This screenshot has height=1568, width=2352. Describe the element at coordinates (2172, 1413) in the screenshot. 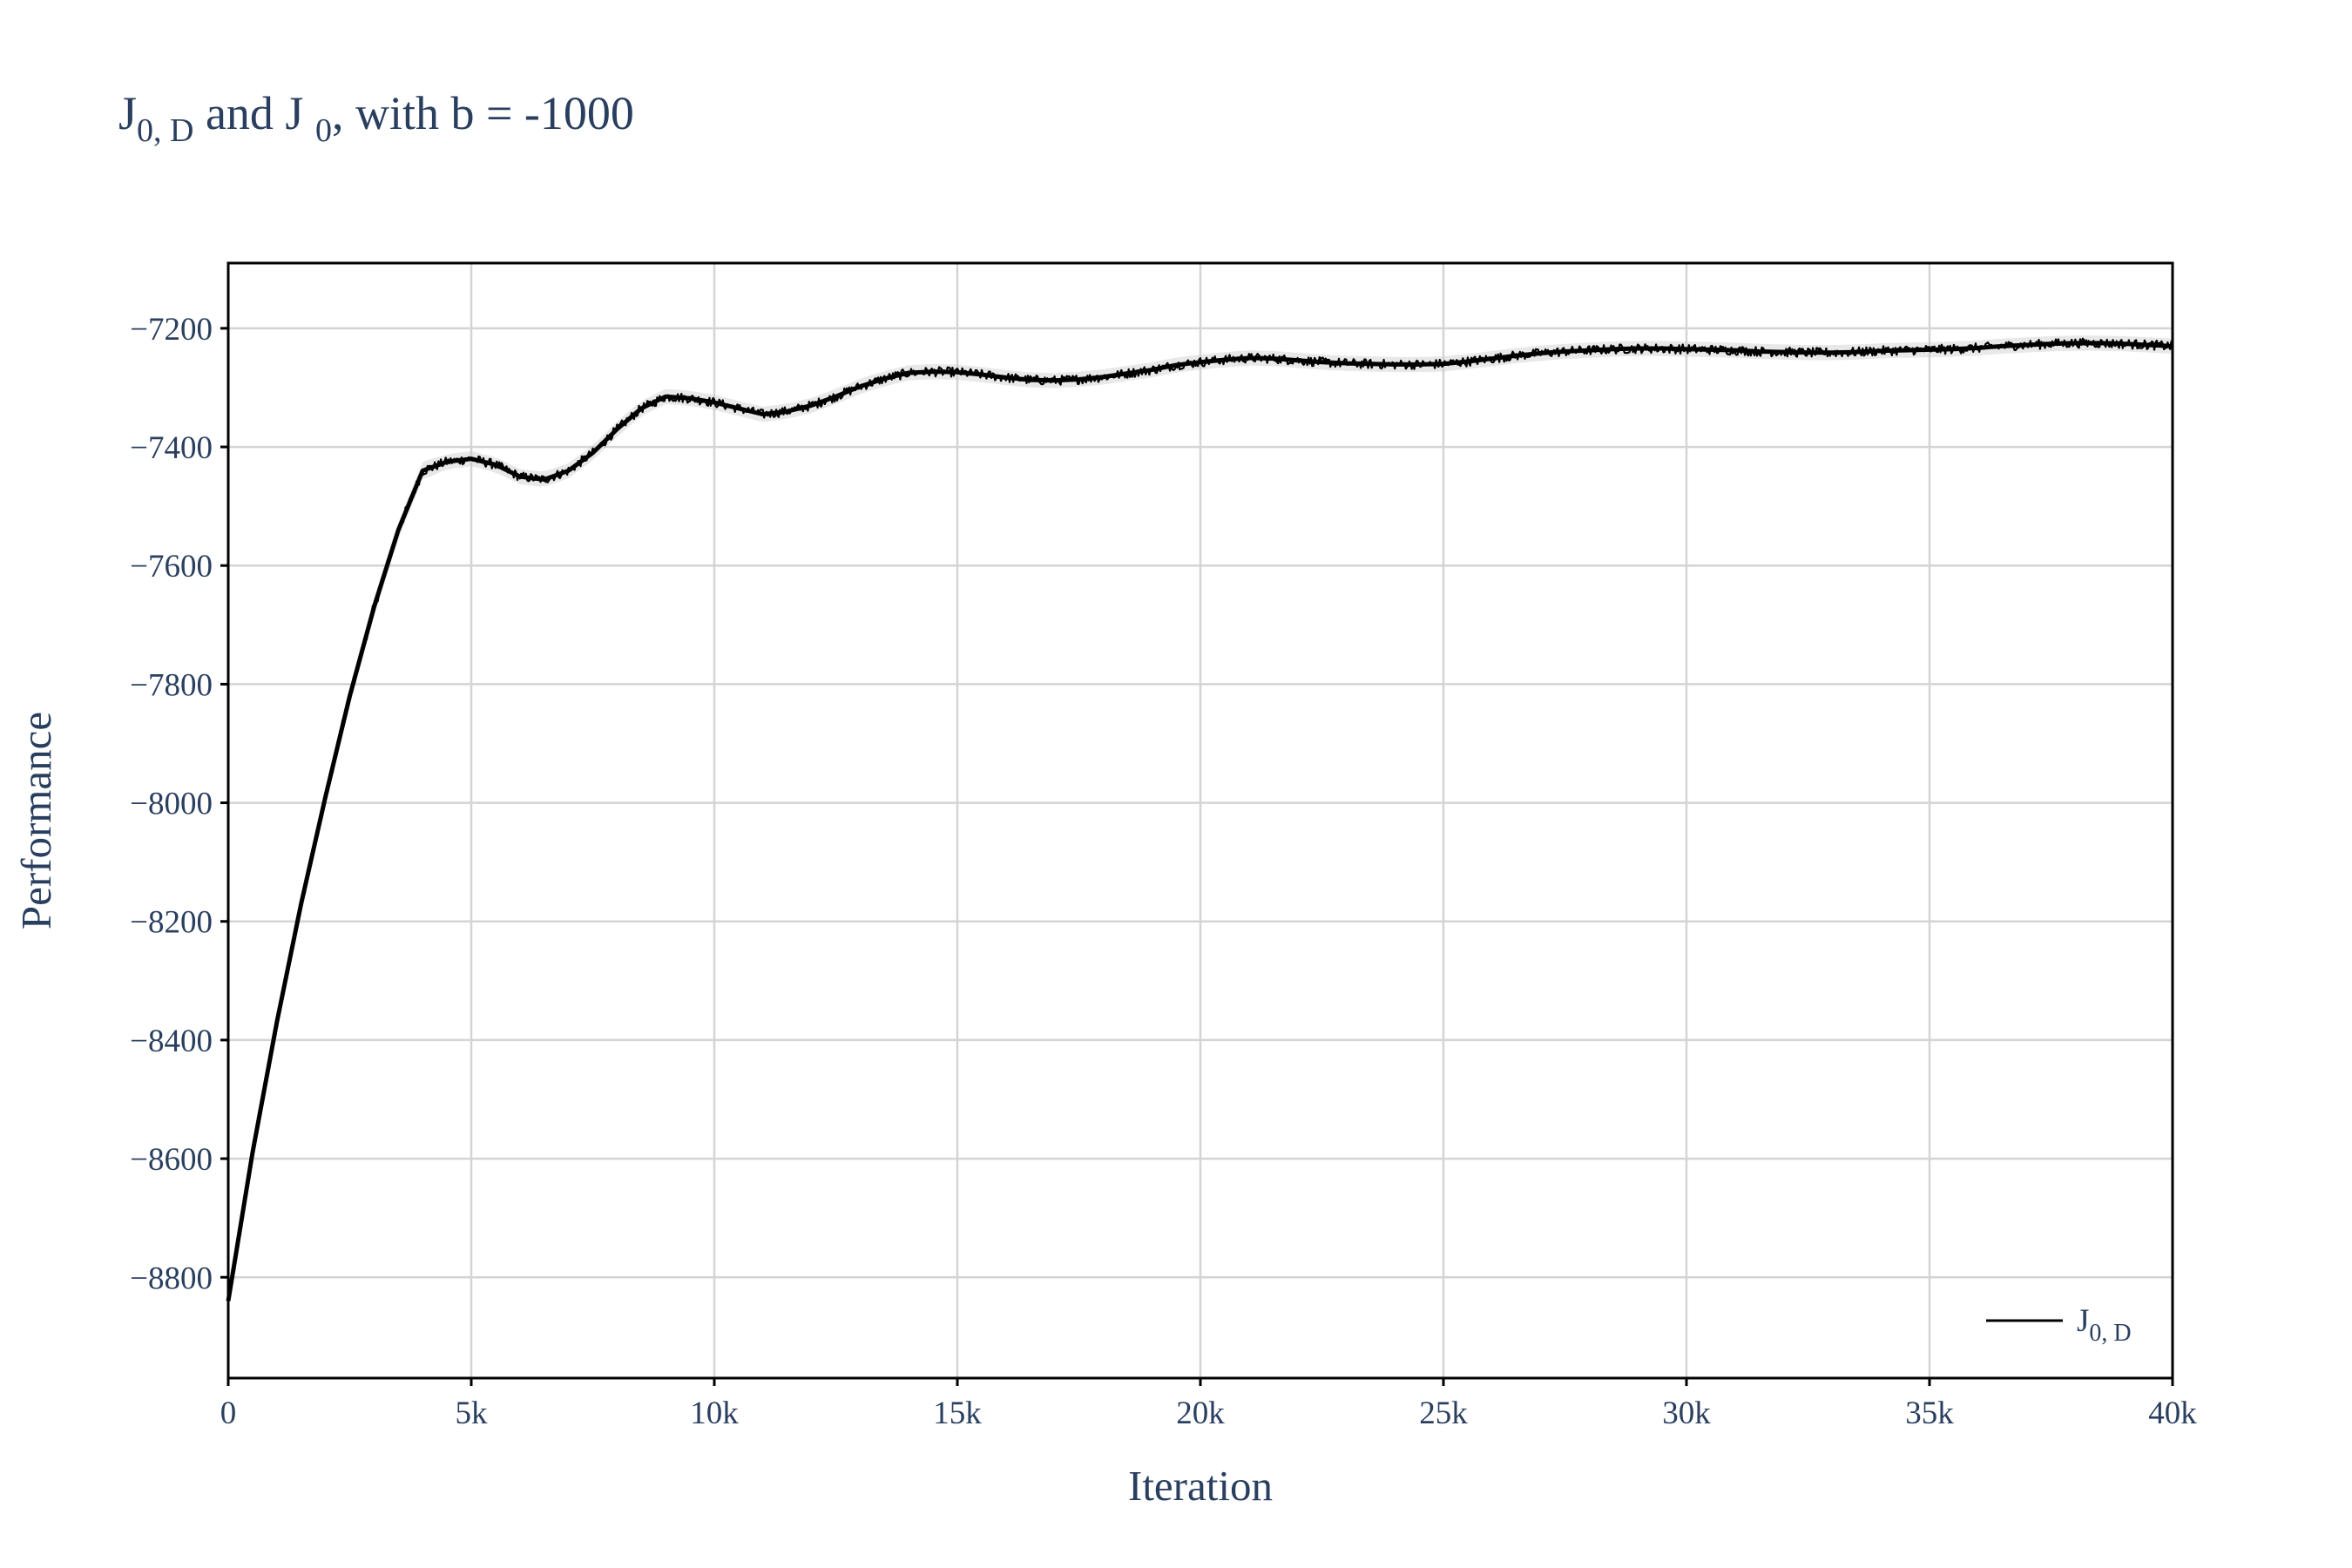

I see `x-tick-label: 40k` at that location.